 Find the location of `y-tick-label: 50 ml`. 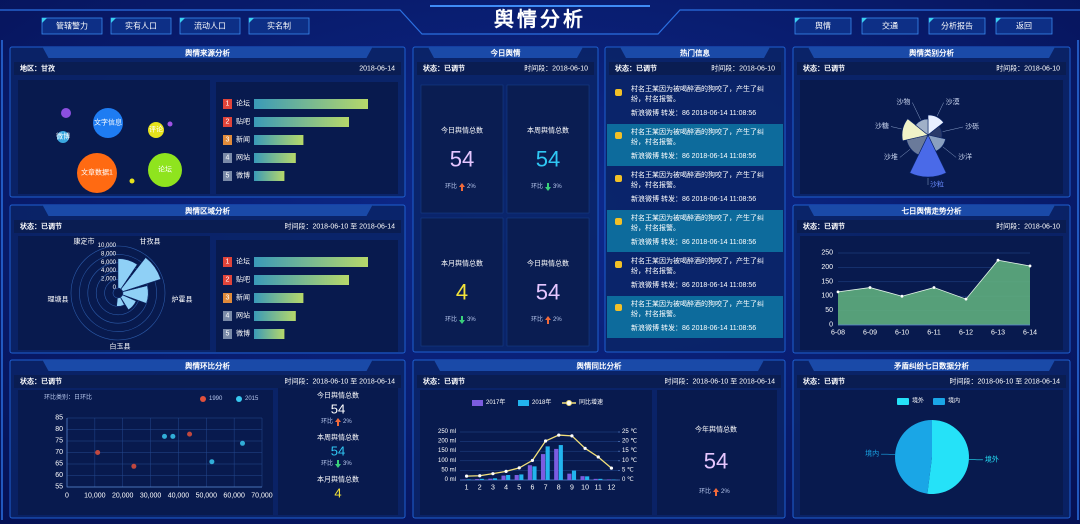

y-tick-label: 50 ml is located at coordinates (448, 470).